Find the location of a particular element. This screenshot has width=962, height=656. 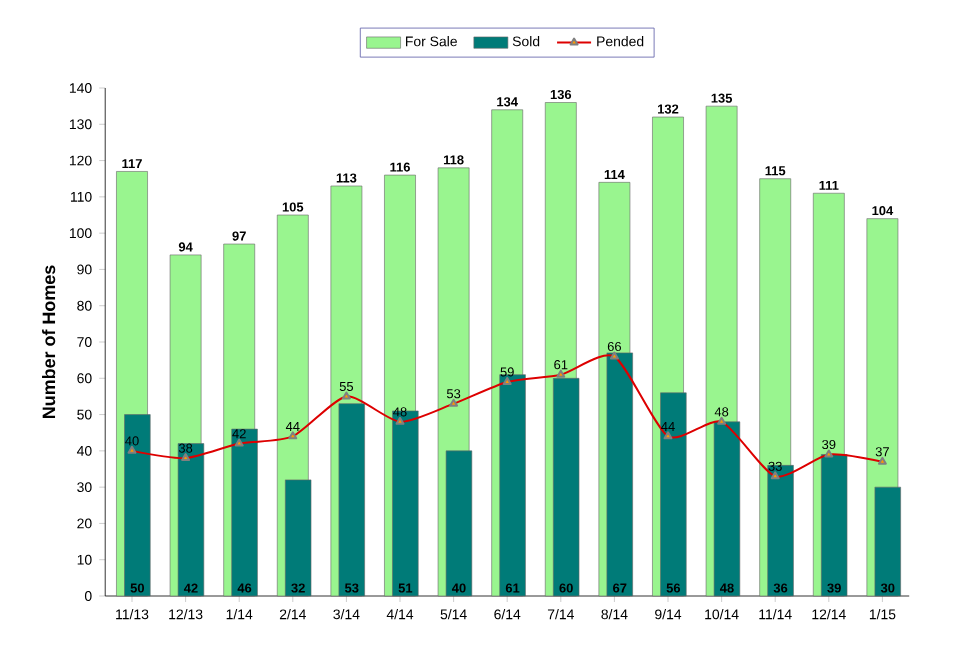

y-axis-title: Number of Homes is located at coordinates (49, 342).